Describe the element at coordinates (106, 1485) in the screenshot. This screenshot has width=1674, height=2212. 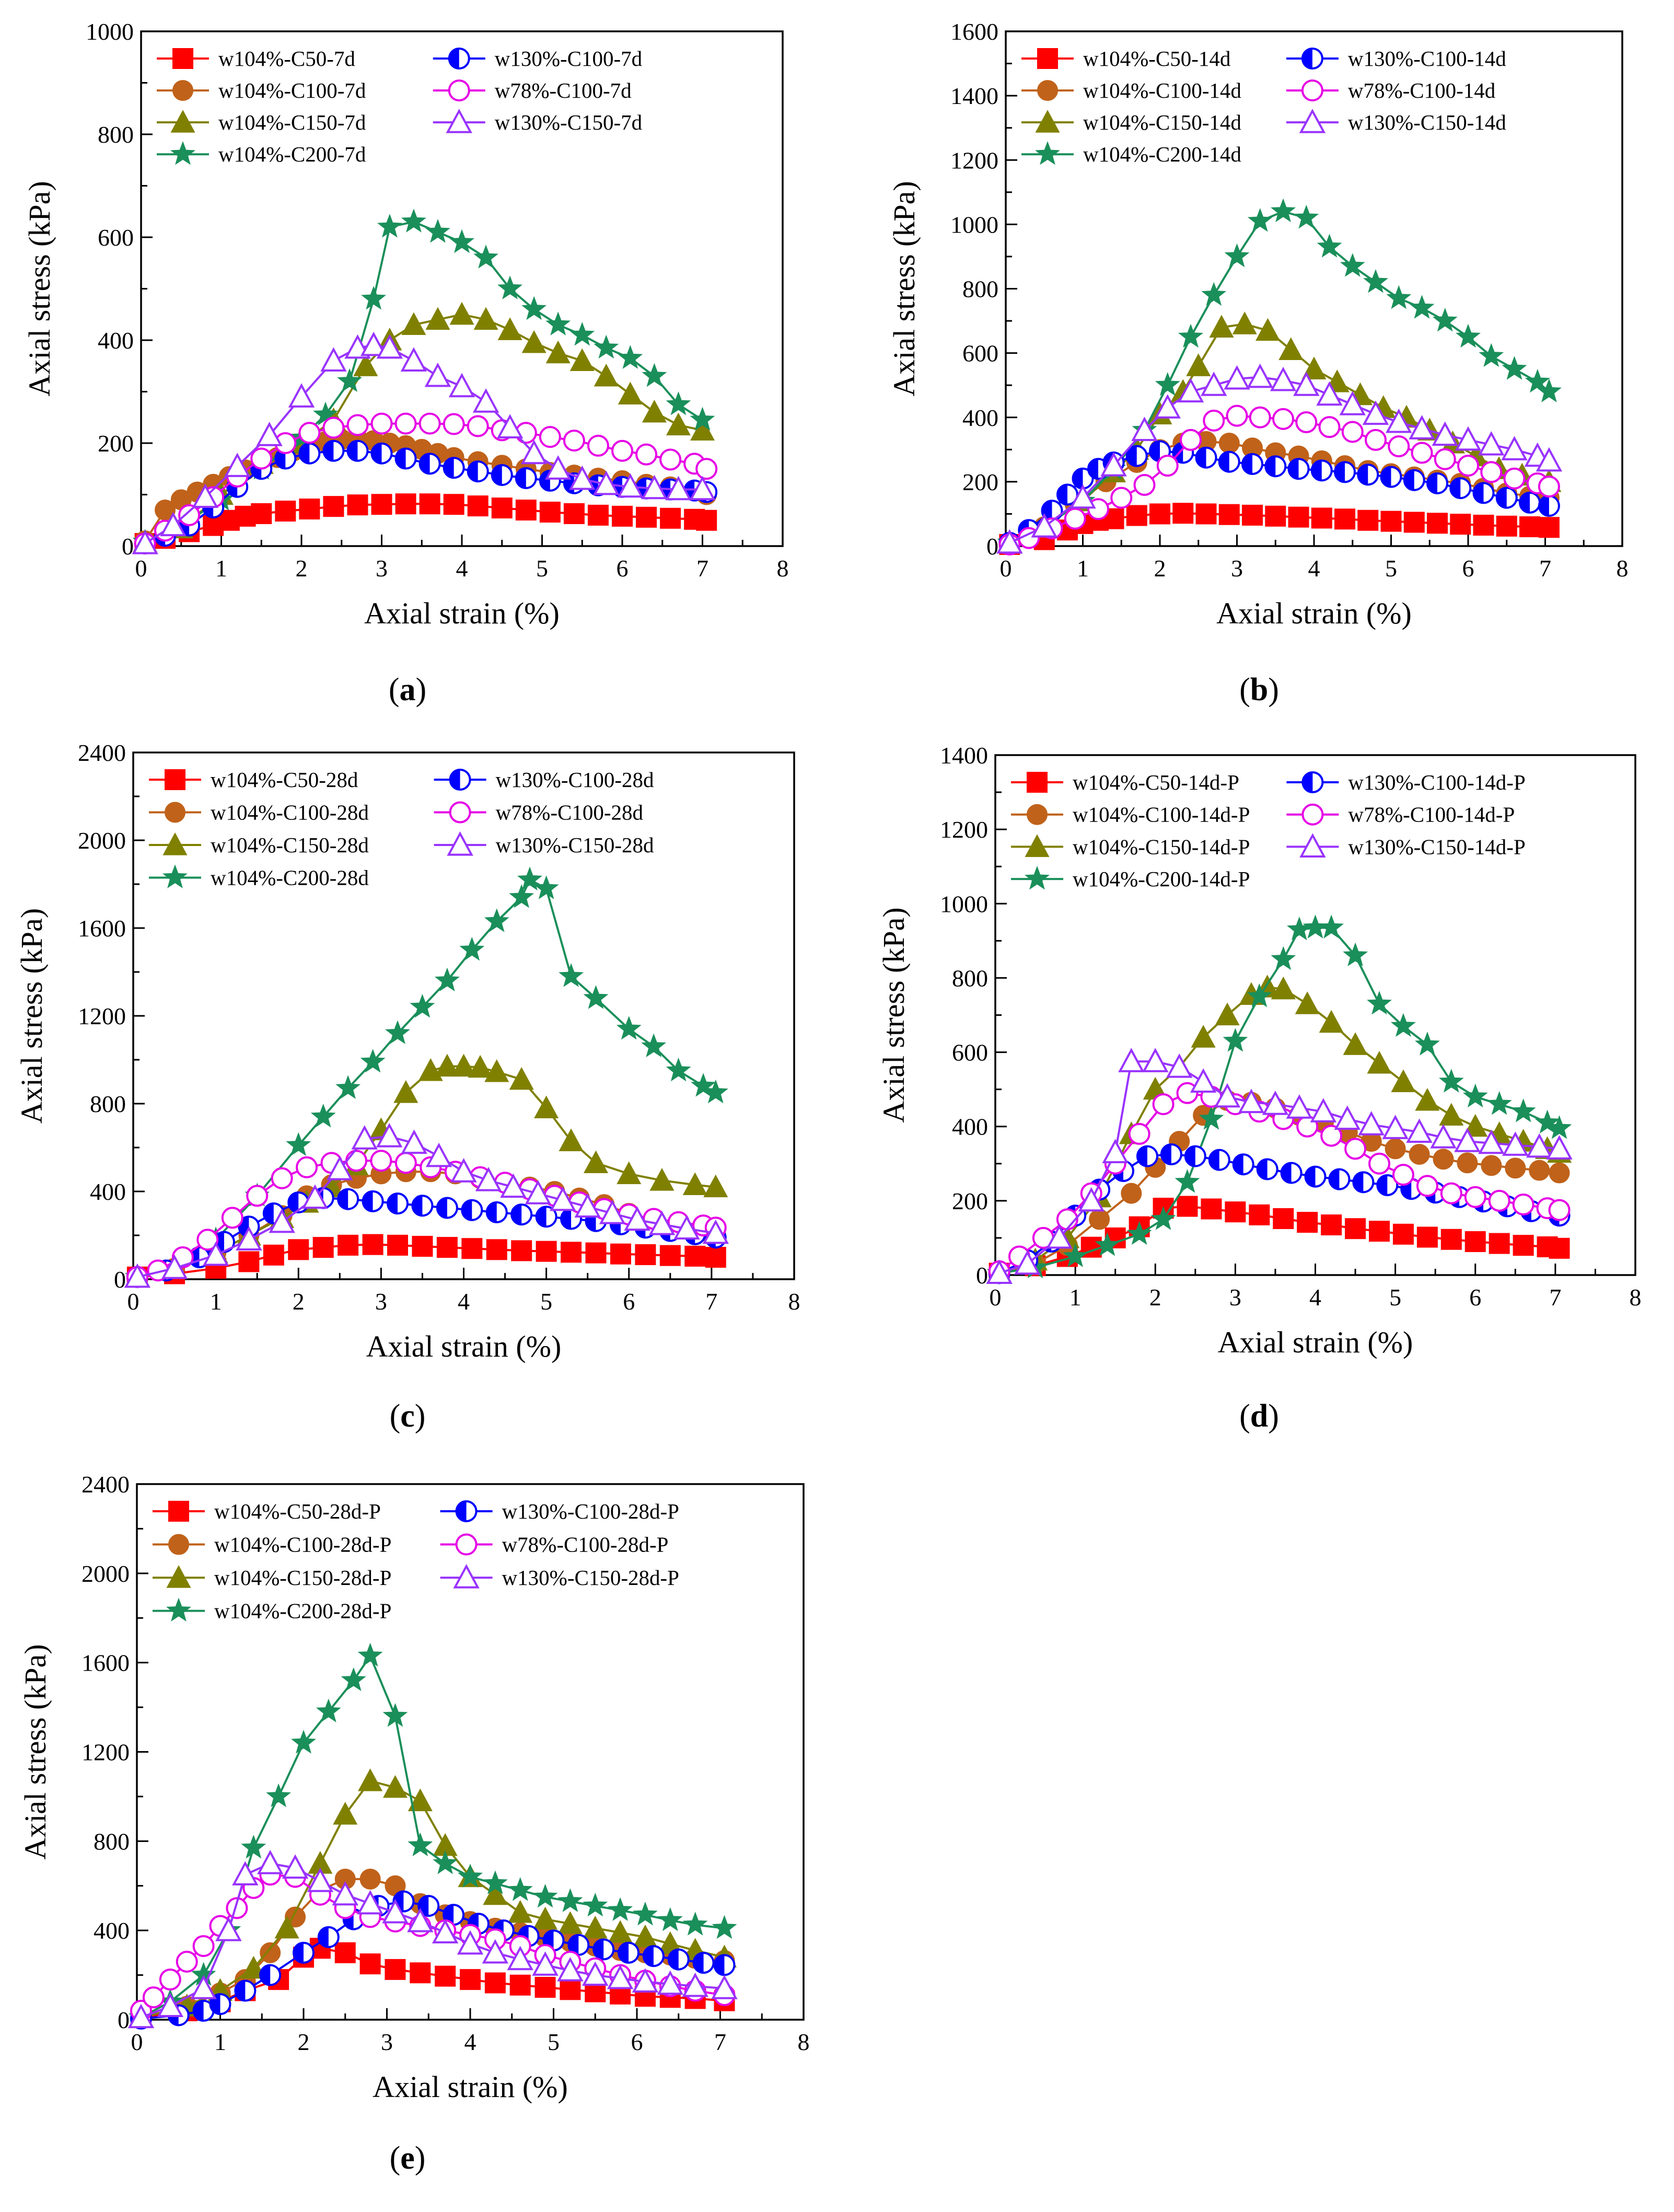
I see `y-tick-label: 2400` at that location.